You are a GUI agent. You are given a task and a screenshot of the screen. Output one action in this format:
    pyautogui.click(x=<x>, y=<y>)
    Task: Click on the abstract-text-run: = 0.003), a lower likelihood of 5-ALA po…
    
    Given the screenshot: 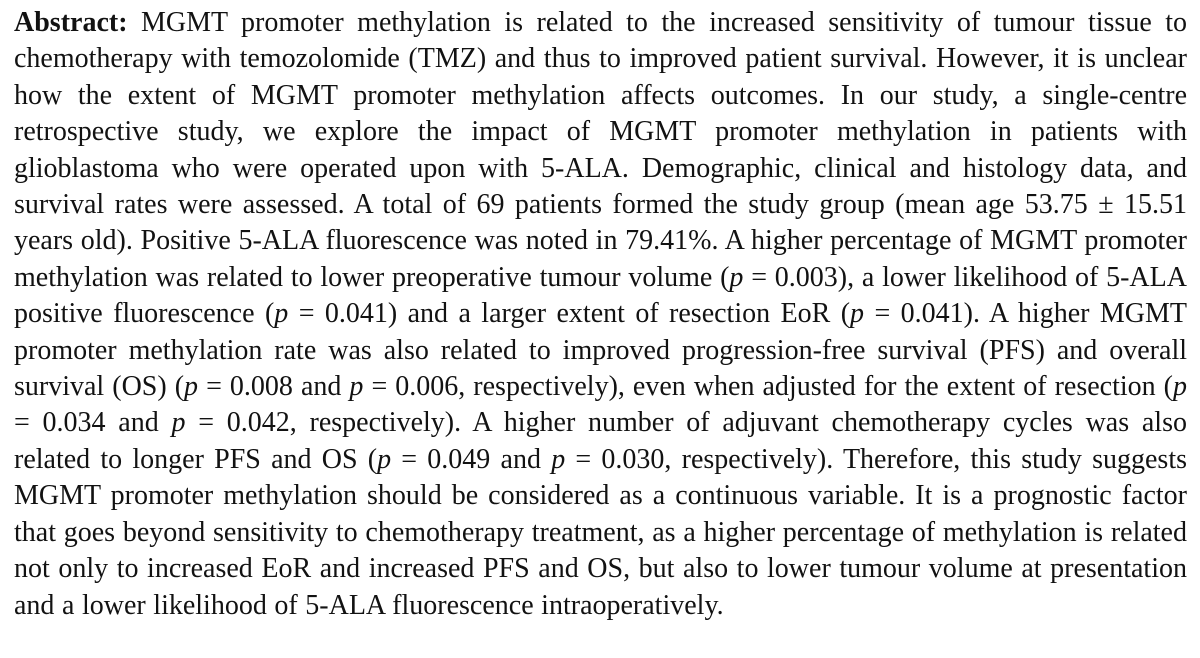 What is the action you would take?
    pyautogui.click(x=600, y=295)
    